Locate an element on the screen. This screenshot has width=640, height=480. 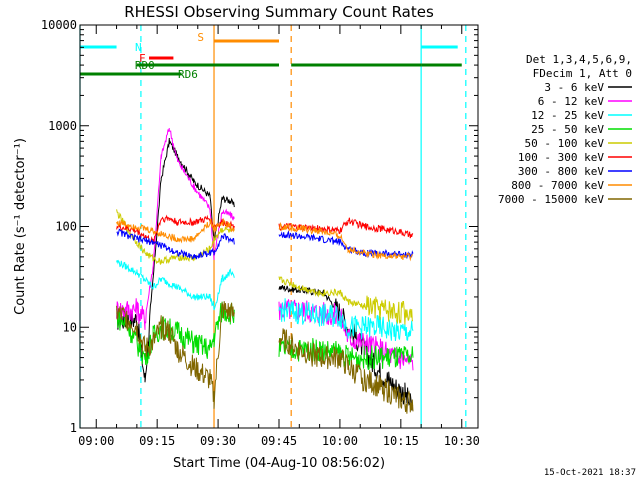
x-tick-label: 10:15 is located at coordinates (401, 441).